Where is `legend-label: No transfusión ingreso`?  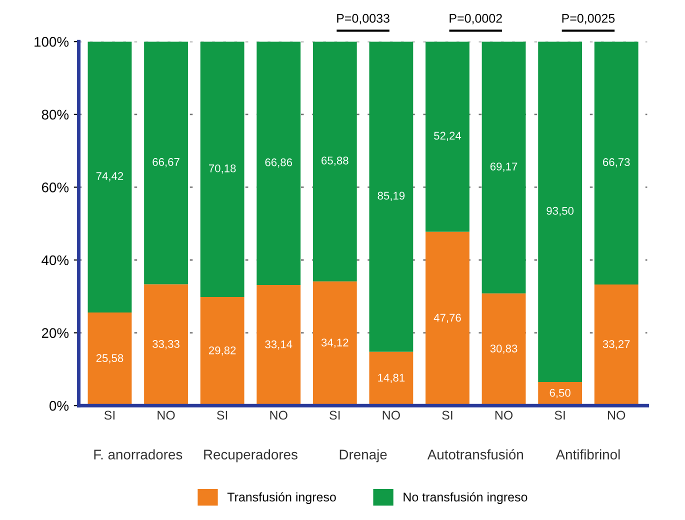
legend-label: No transfusión ingreso is located at coordinates (466, 498).